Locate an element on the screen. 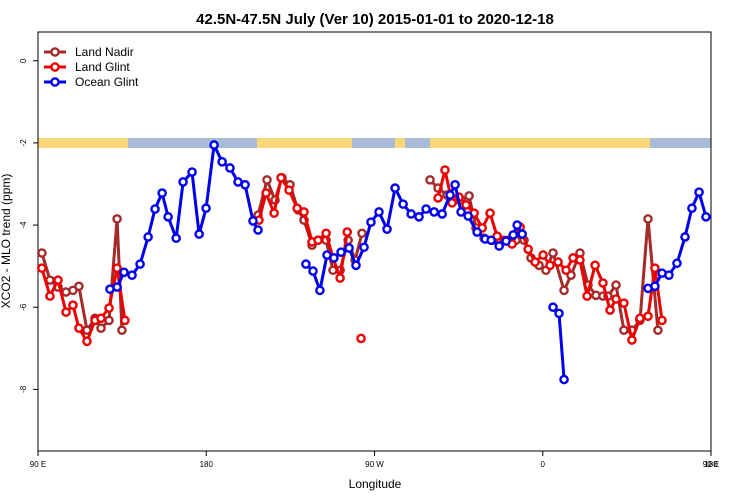 This screenshot has height=500, width=750. legend-label: Land Nadir is located at coordinates (104, 52).